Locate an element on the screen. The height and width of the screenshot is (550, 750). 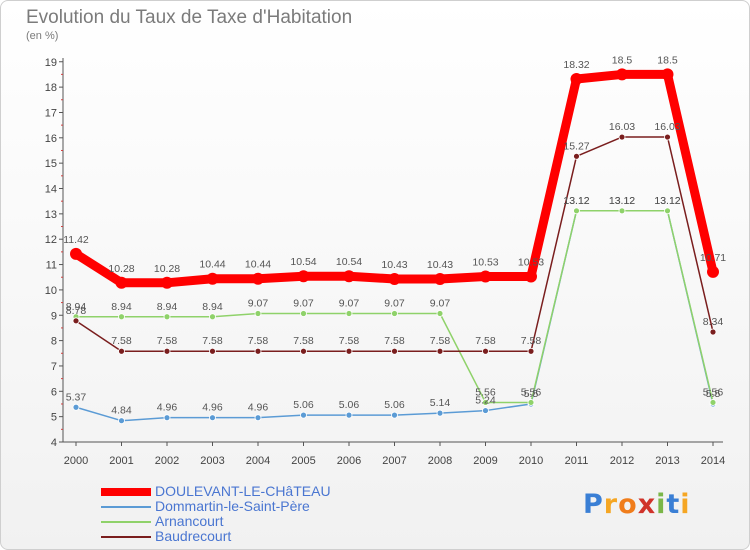
chart-title: Evolution du Taux de Taxe d'Habitation is located at coordinates (189, 17).